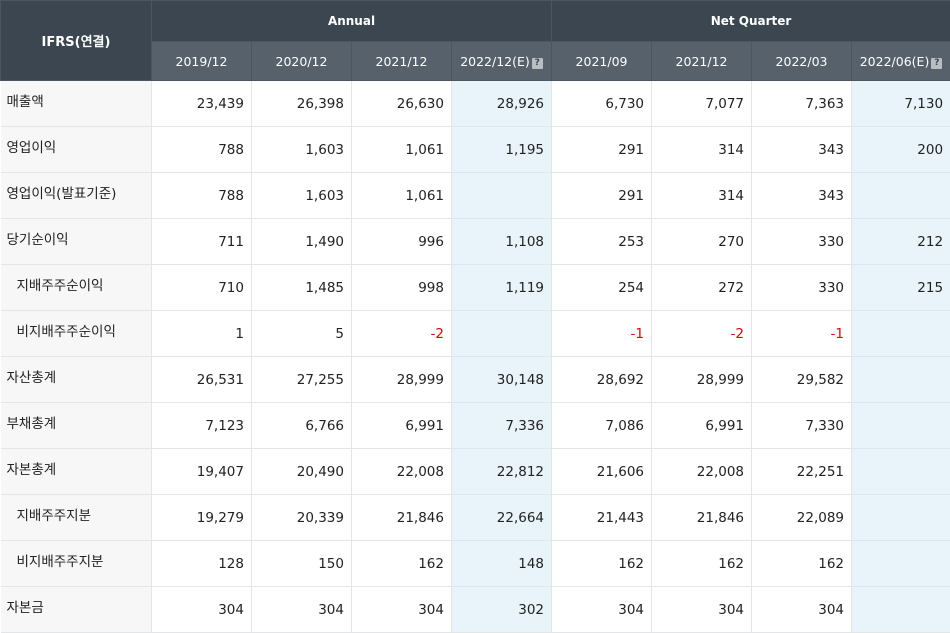  Describe the element at coordinates (802, 426) in the screenshot. I see `table-cell: 7,330` at that location.